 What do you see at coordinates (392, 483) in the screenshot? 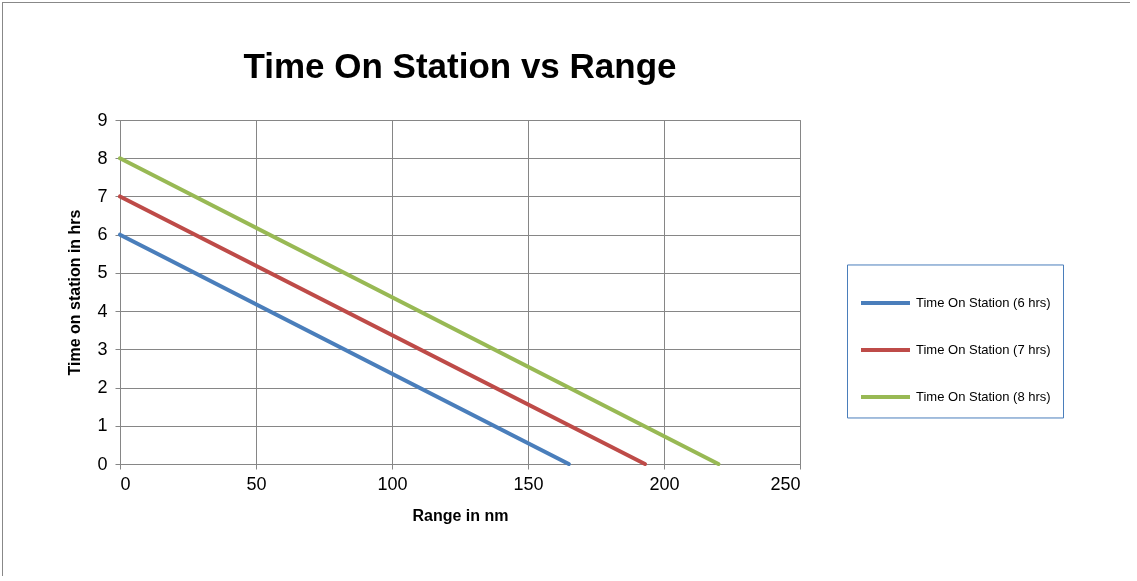
I see `x-tick-label: 100` at bounding box center [392, 483].